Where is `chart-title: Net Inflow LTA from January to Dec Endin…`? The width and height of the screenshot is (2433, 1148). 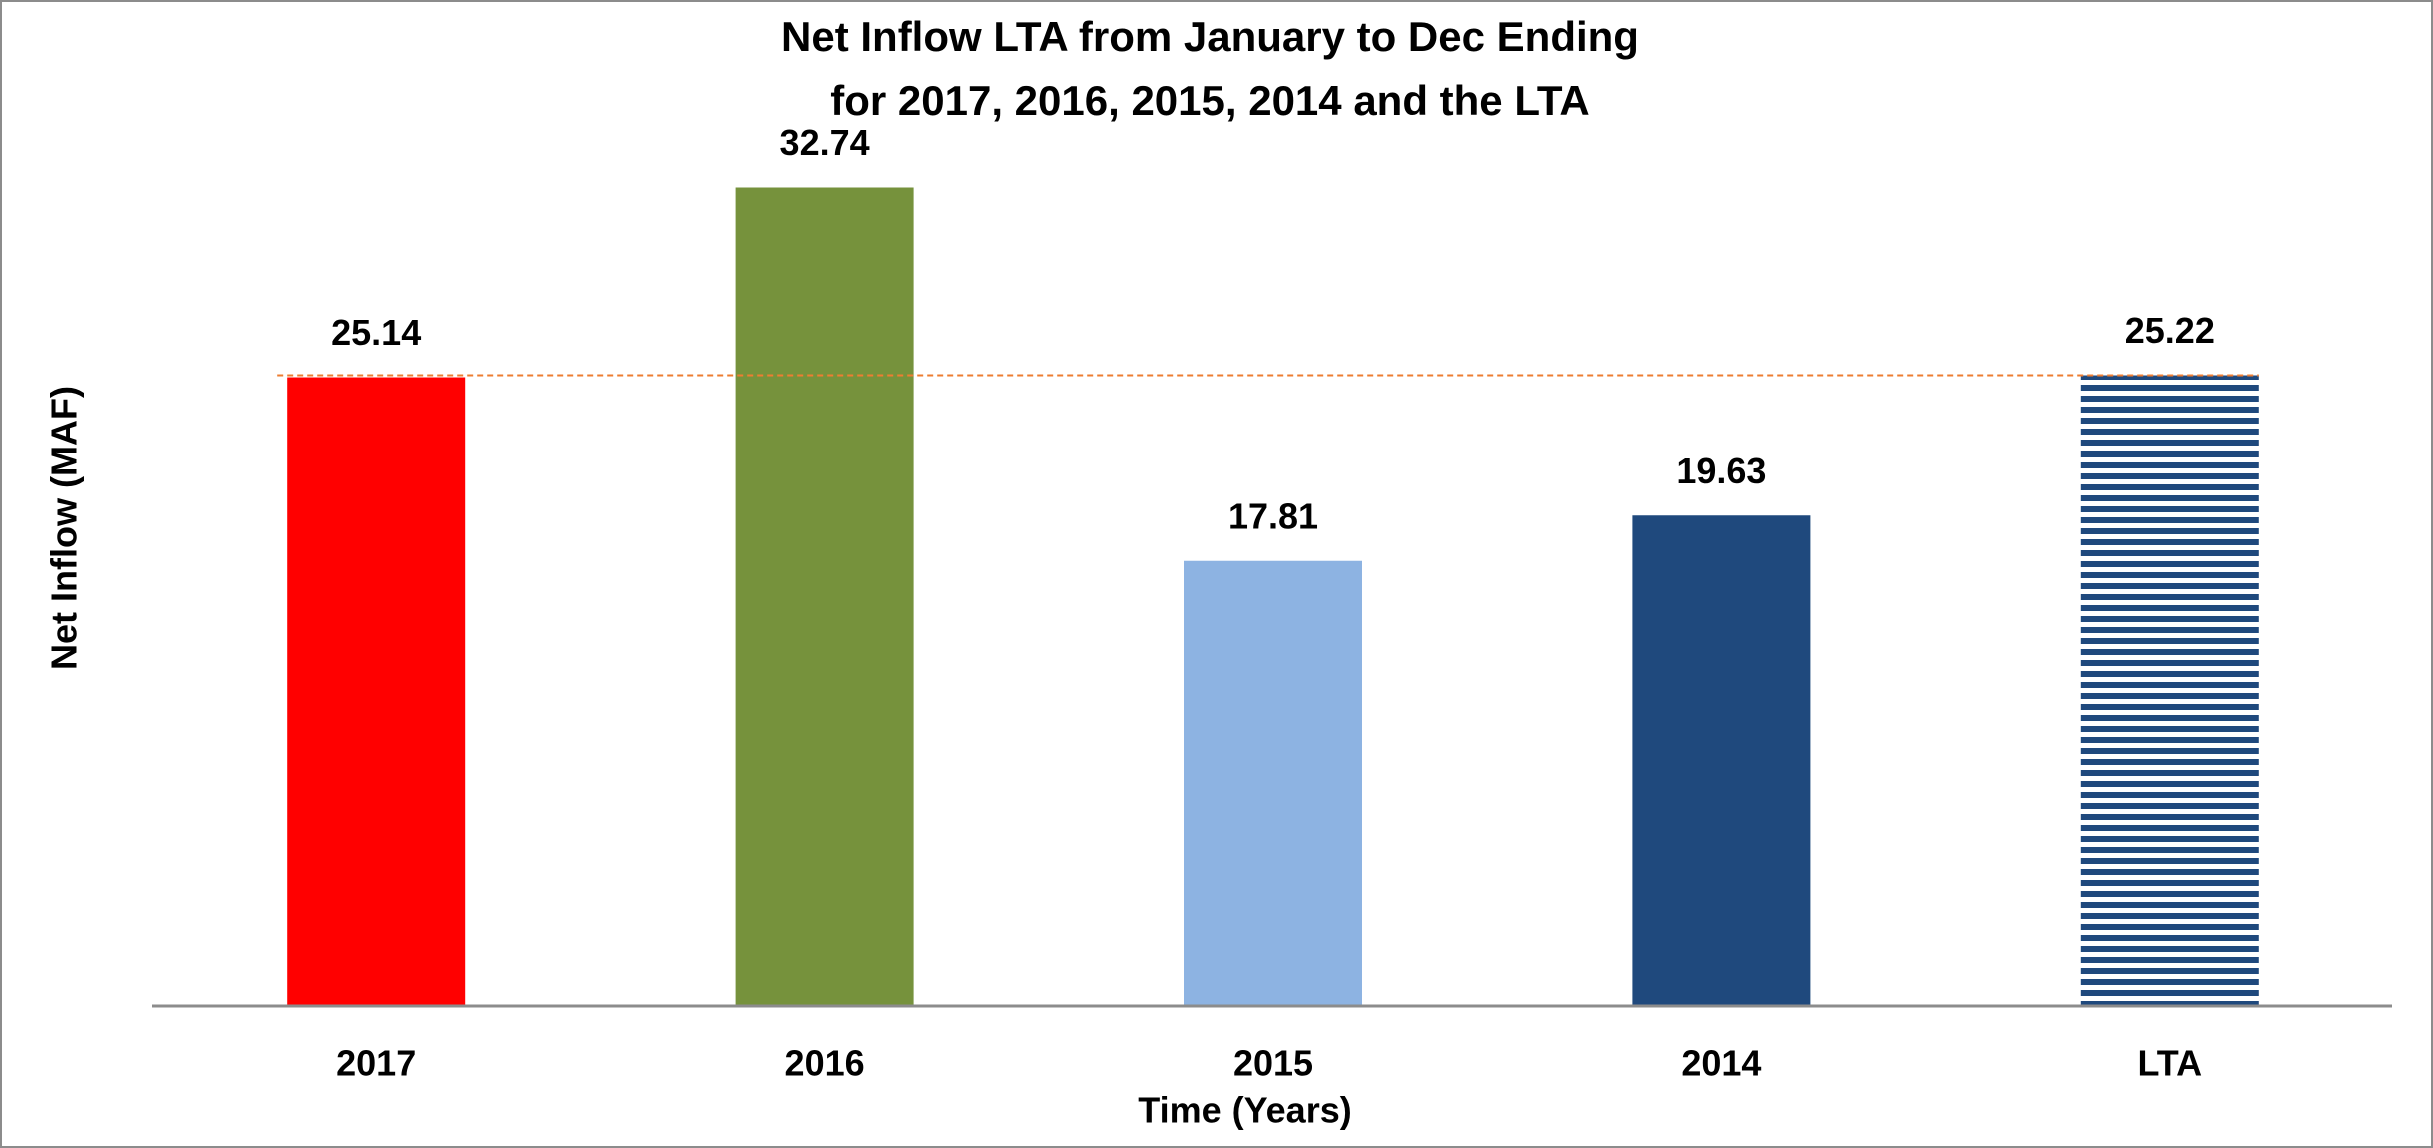 chart-title: Net Inflow LTA from January to Dec Endin… is located at coordinates (1210, 36).